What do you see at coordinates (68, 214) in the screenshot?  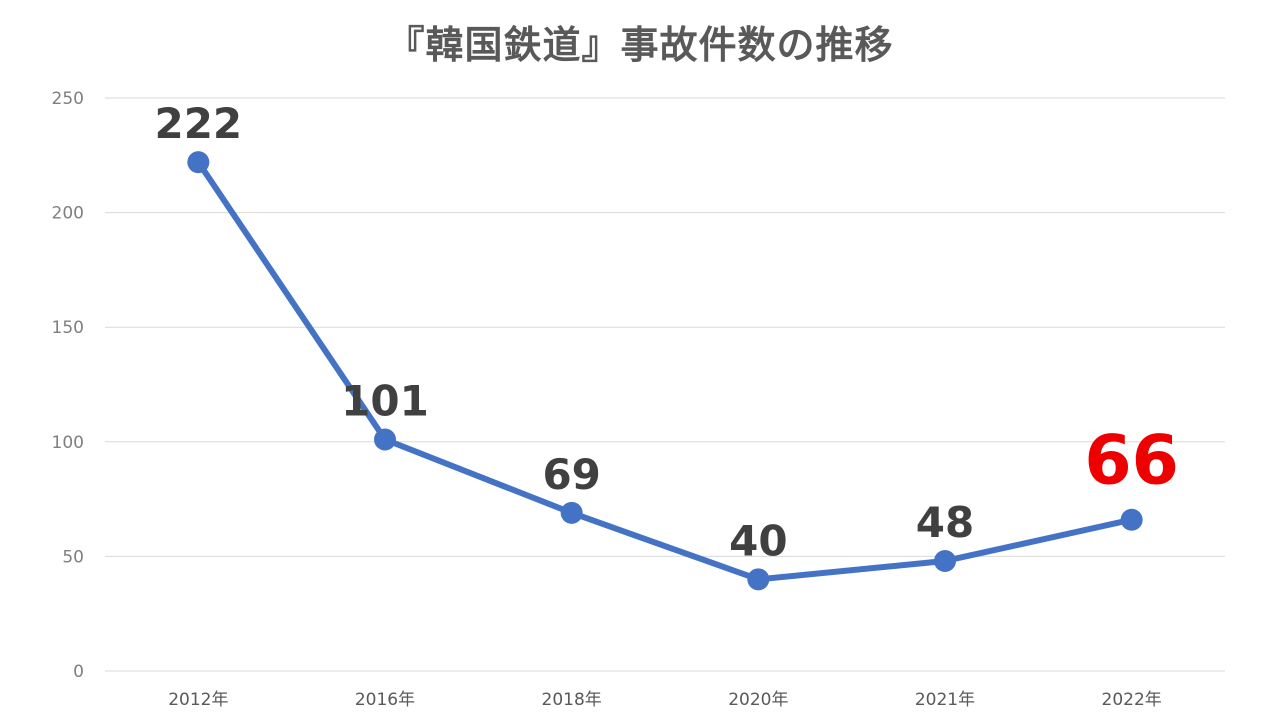 I see `y-tick-label: 200` at bounding box center [68, 214].